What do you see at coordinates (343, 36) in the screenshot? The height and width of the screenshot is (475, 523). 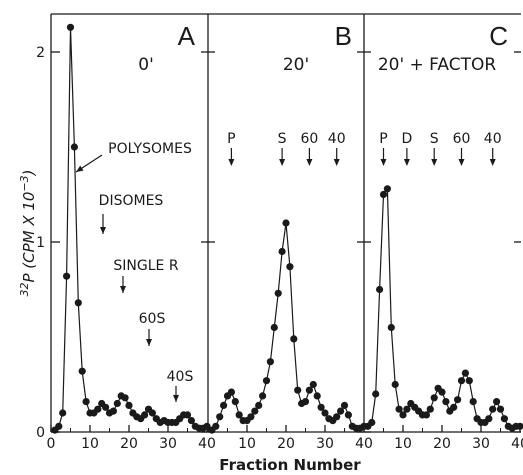 I see `panel-letter-b: B` at bounding box center [343, 36].